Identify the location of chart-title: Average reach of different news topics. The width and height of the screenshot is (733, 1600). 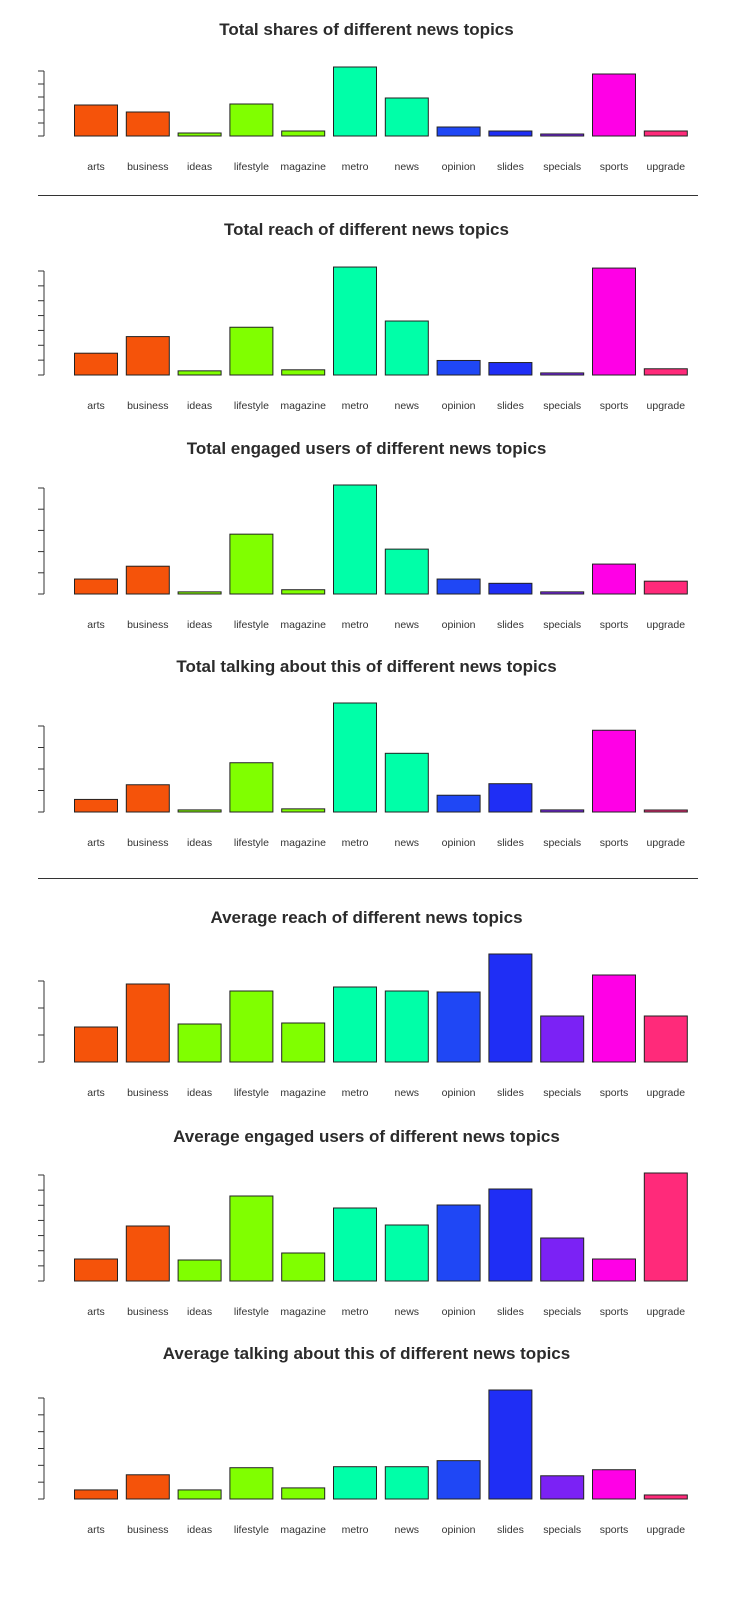
(366, 917).